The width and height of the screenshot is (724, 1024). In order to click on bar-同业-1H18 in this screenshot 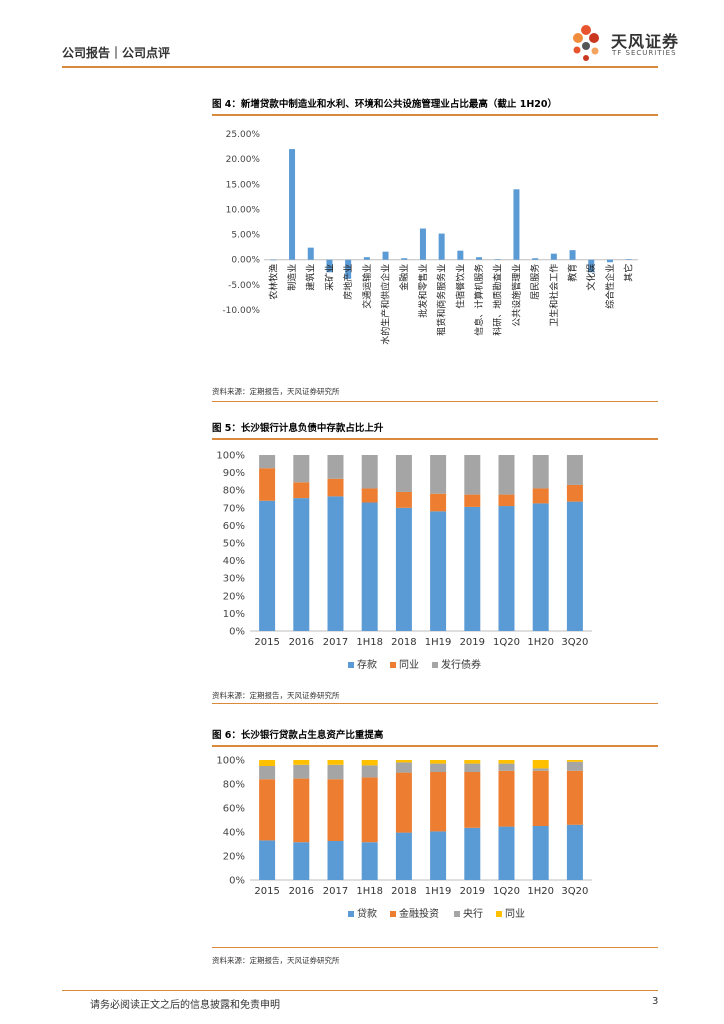, I will do `click(369, 763)`.